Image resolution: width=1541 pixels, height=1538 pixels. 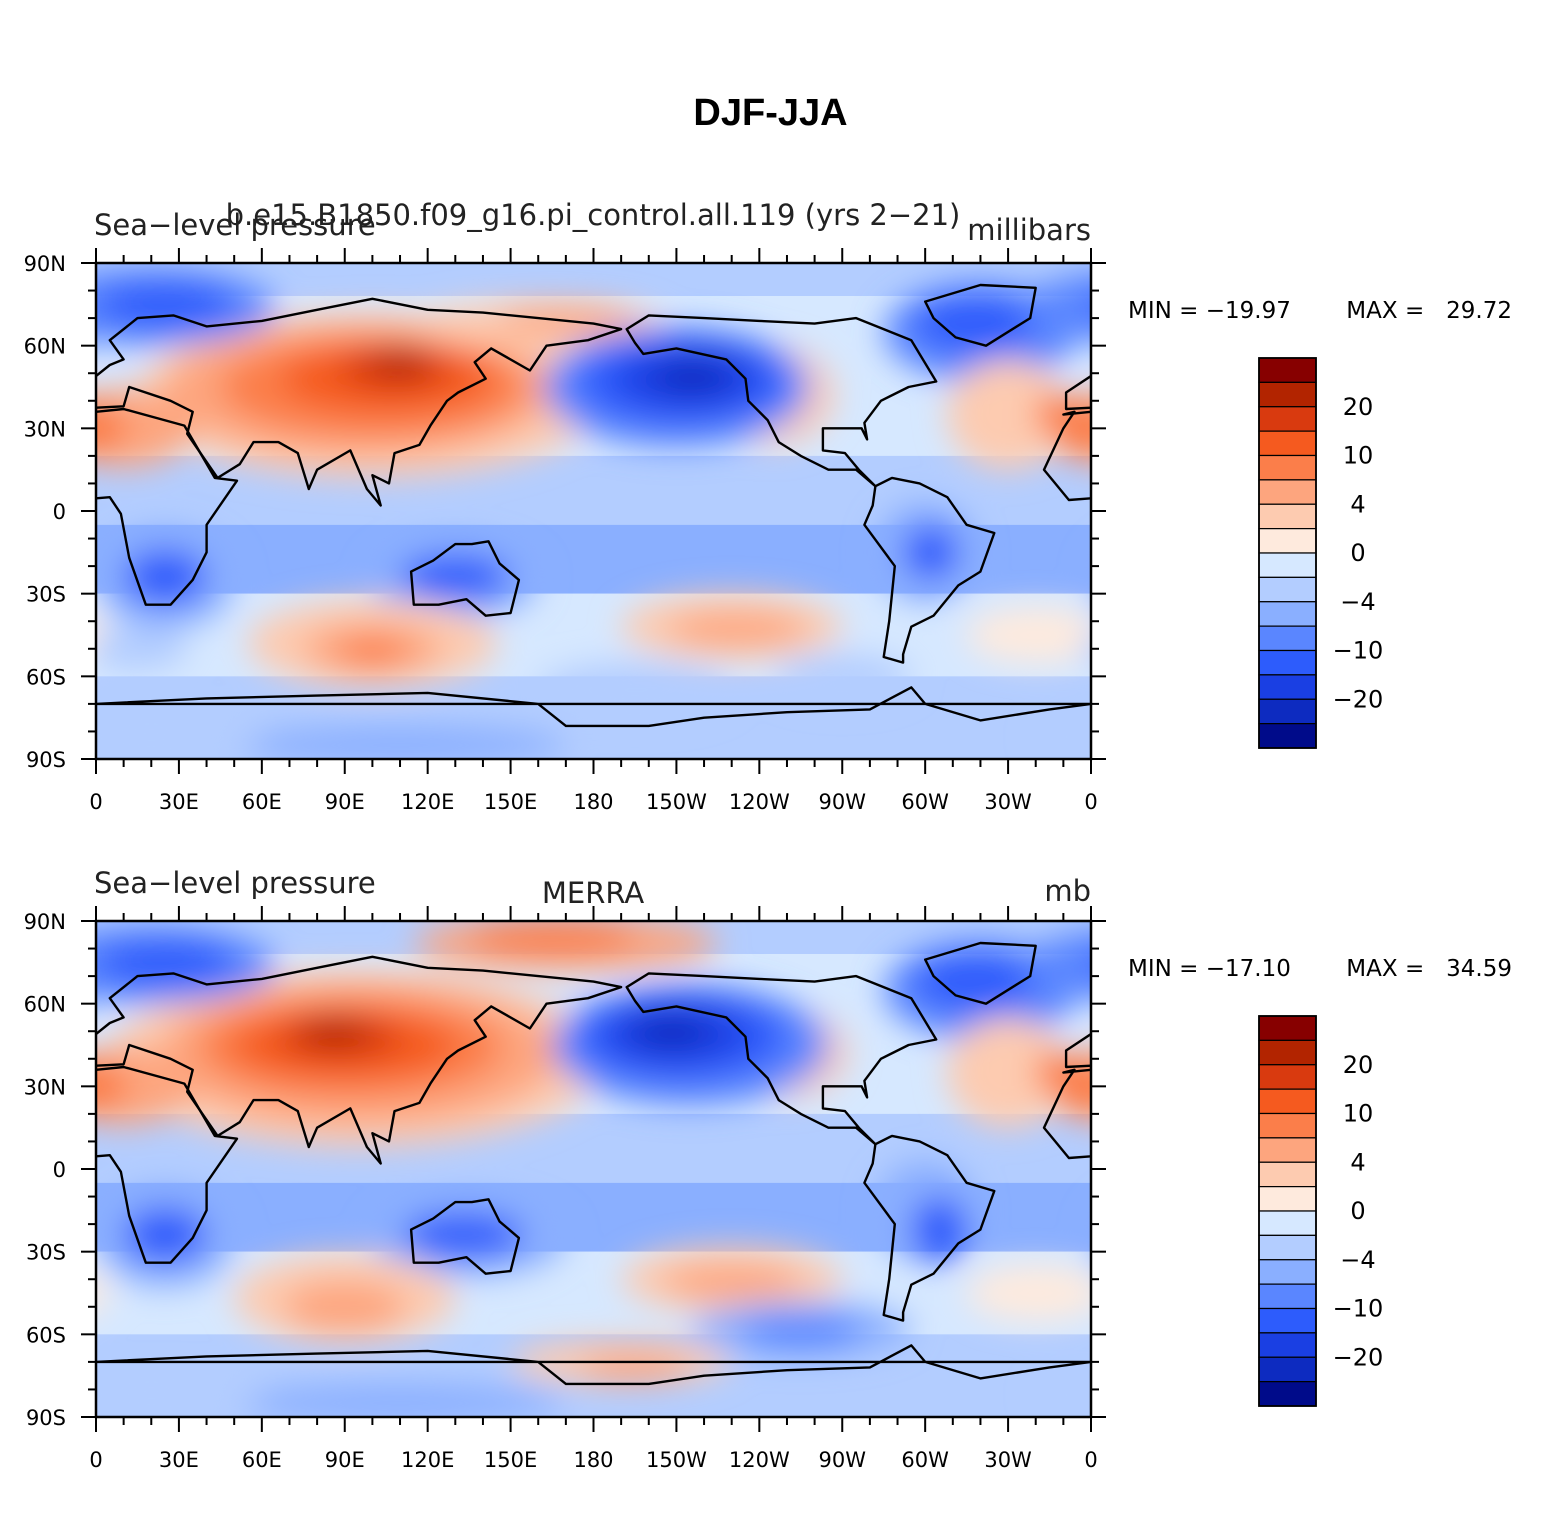 What do you see at coordinates (1067, 891) in the screenshot?
I see `panel-units: mb` at bounding box center [1067, 891].